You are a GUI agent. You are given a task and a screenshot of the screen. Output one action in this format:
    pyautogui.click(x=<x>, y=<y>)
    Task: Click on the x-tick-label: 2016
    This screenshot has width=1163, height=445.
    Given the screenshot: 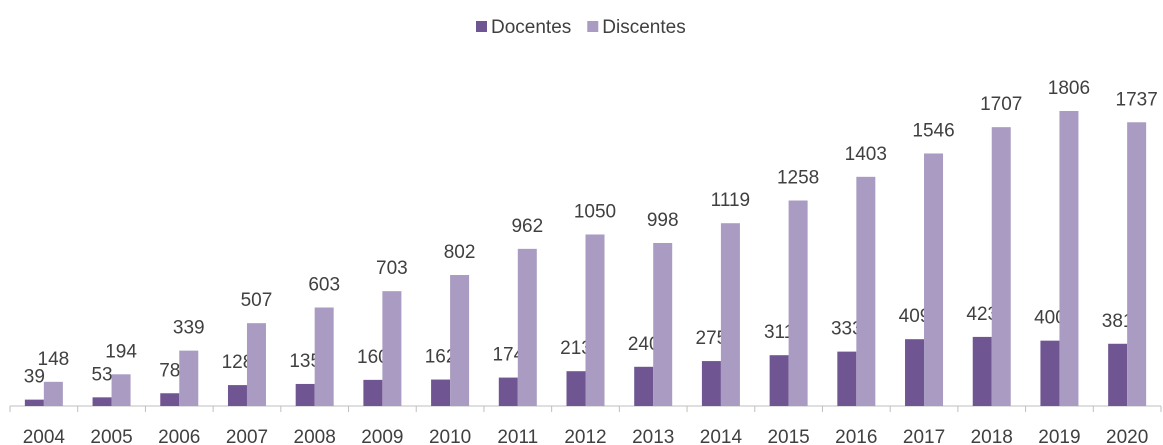 What is the action you would take?
    pyautogui.click(x=856, y=436)
    